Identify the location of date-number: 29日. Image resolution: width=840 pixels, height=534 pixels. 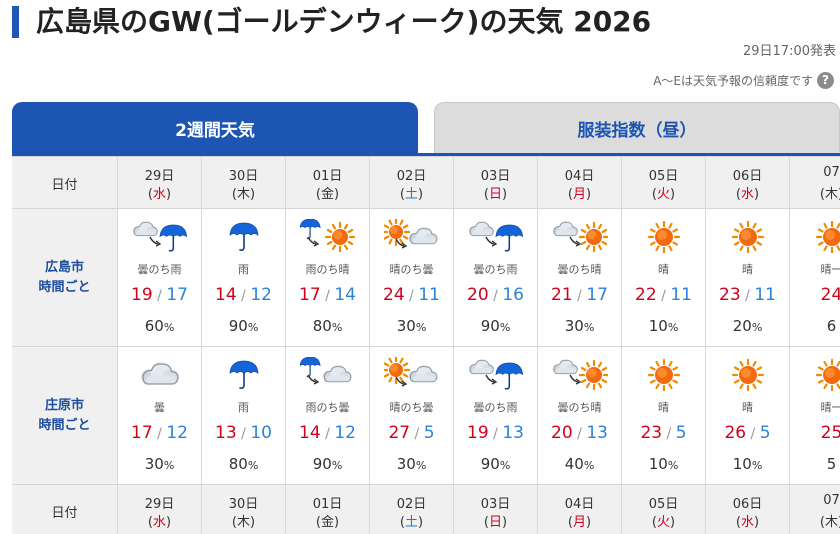
(159, 176).